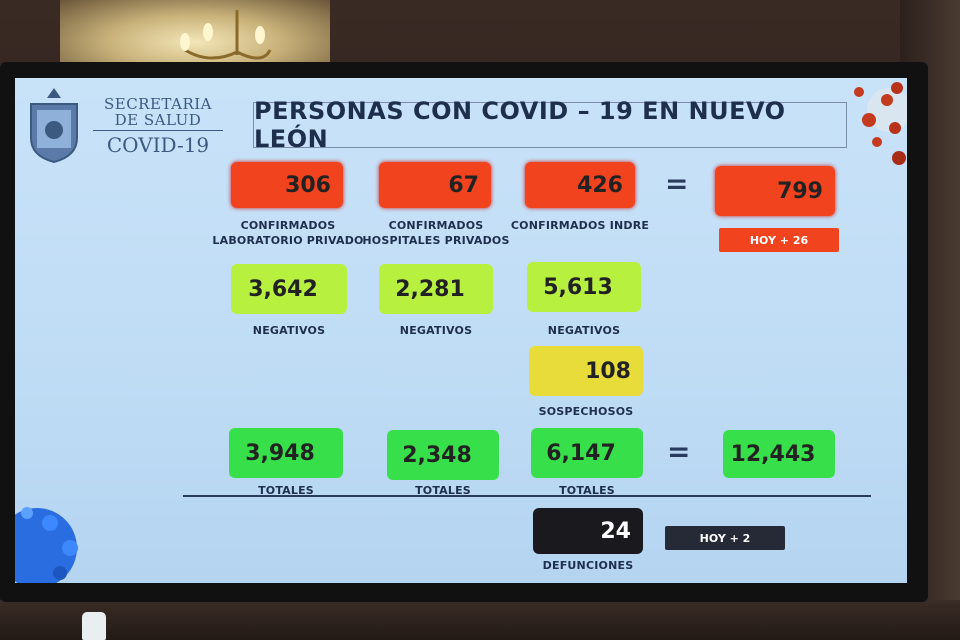 Image resolution: width=960 pixels, height=640 pixels. Describe the element at coordinates (286, 453) in the screenshot. I see `totals-lab-value: 3,948` at that location.